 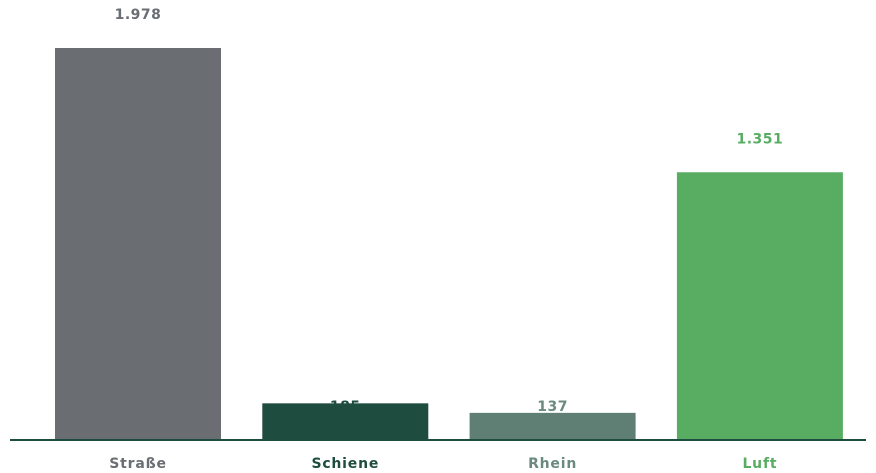 What do you see at coordinates (345, 464) in the screenshot?
I see `category-label-schiene: Schiene` at bounding box center [345, 464].